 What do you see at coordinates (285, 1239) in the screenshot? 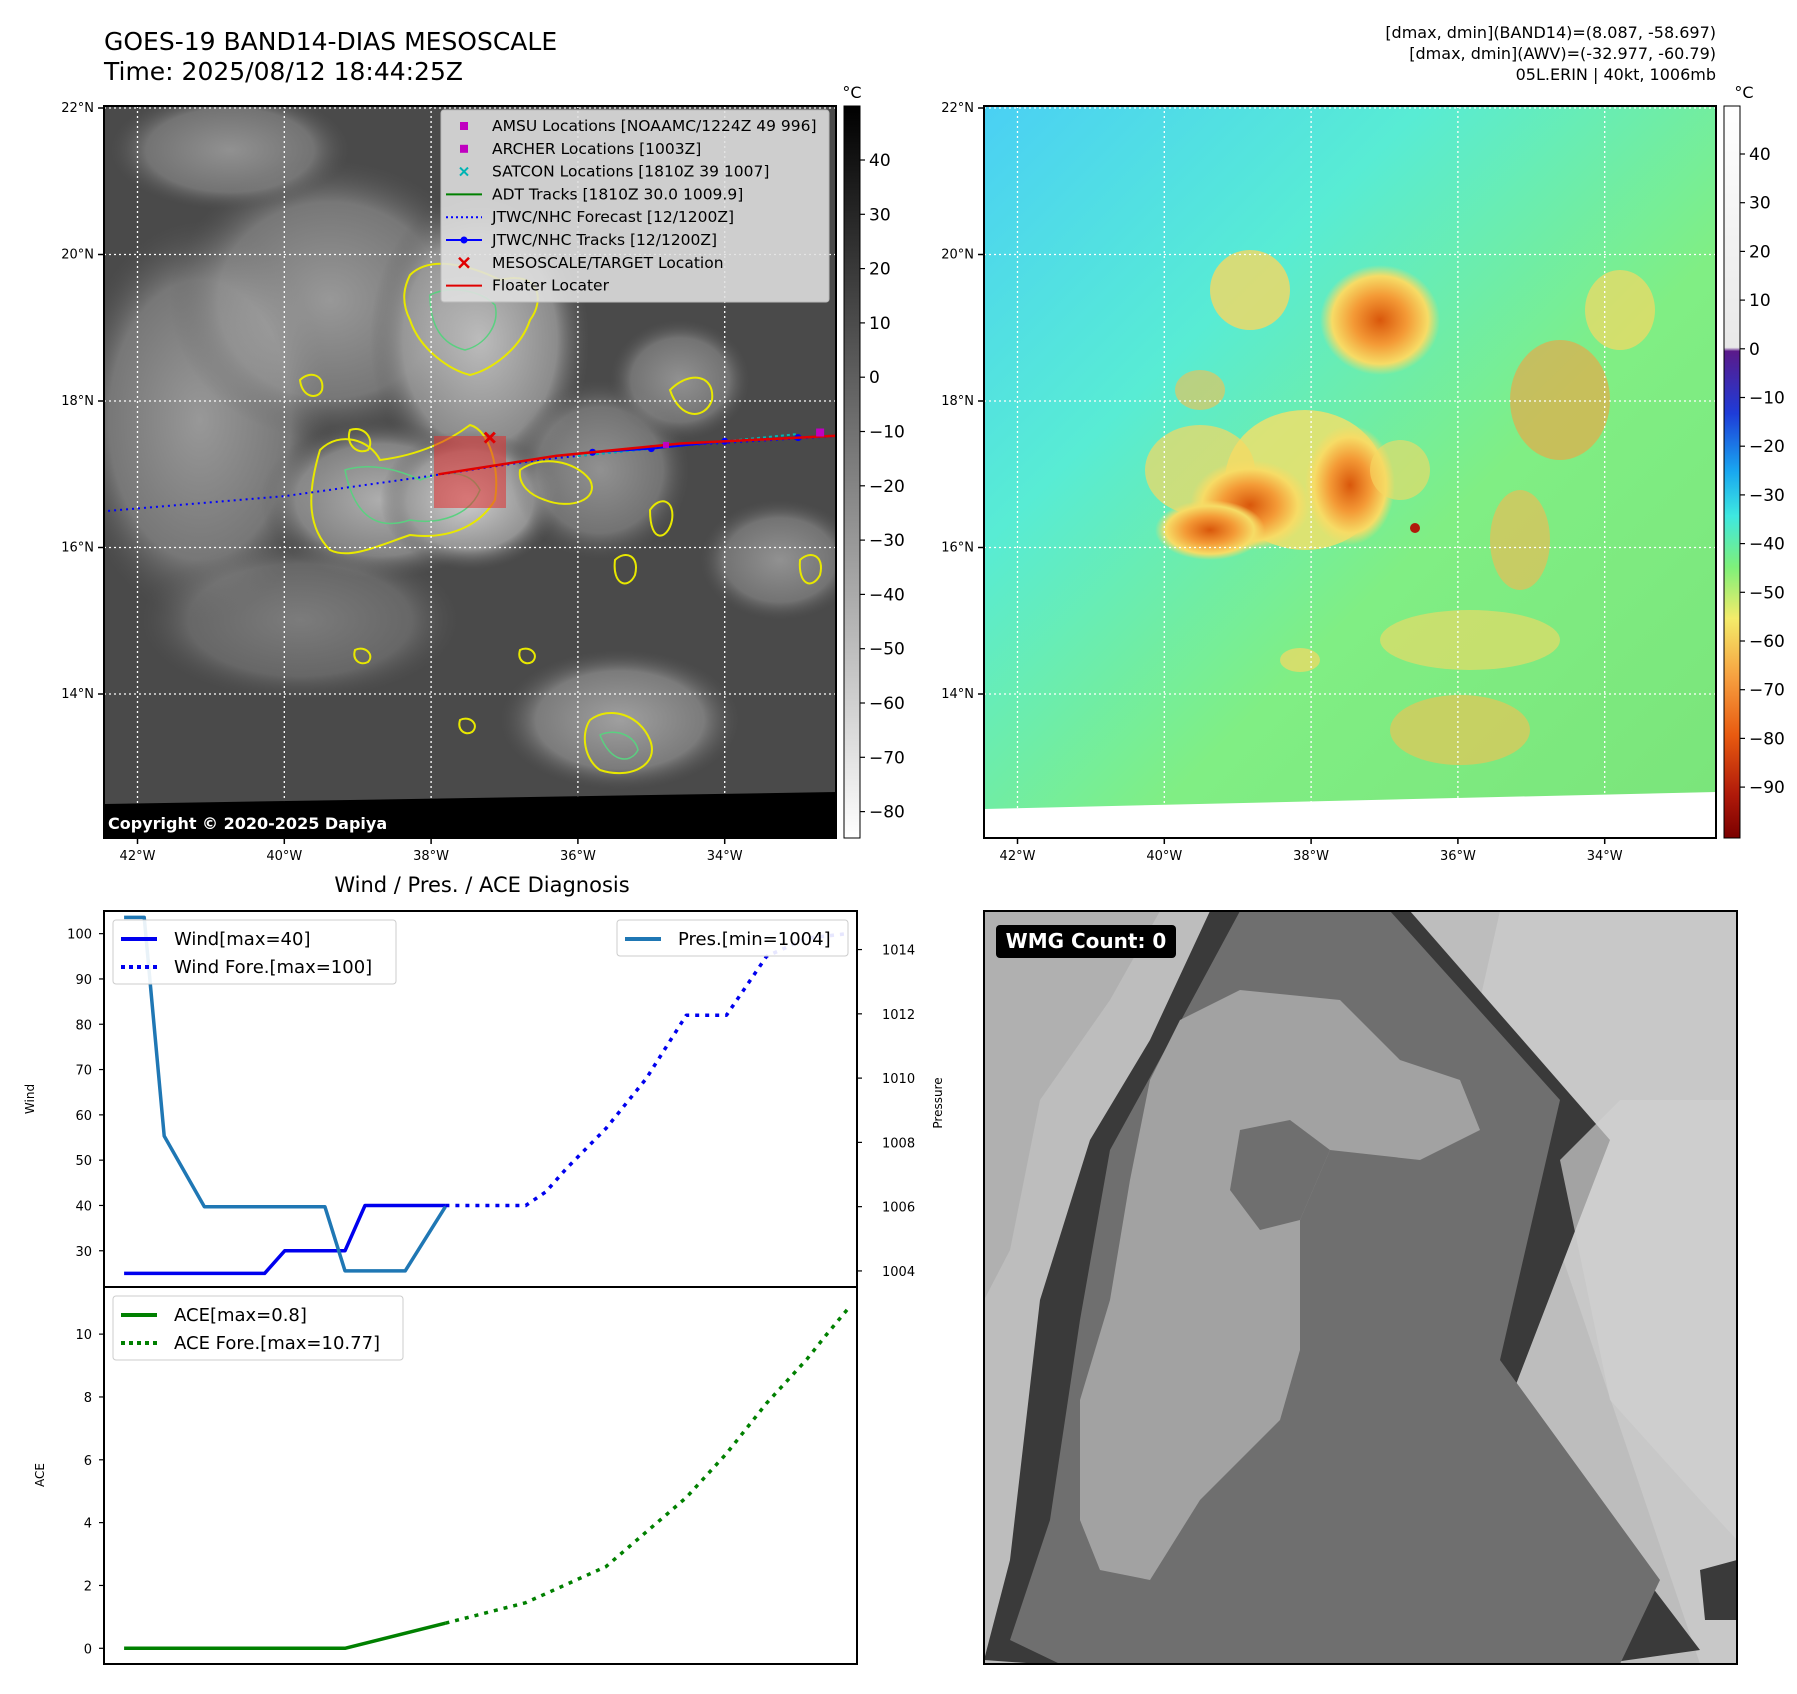
I see `series-line-wind` at bounding box center [285, 1239].